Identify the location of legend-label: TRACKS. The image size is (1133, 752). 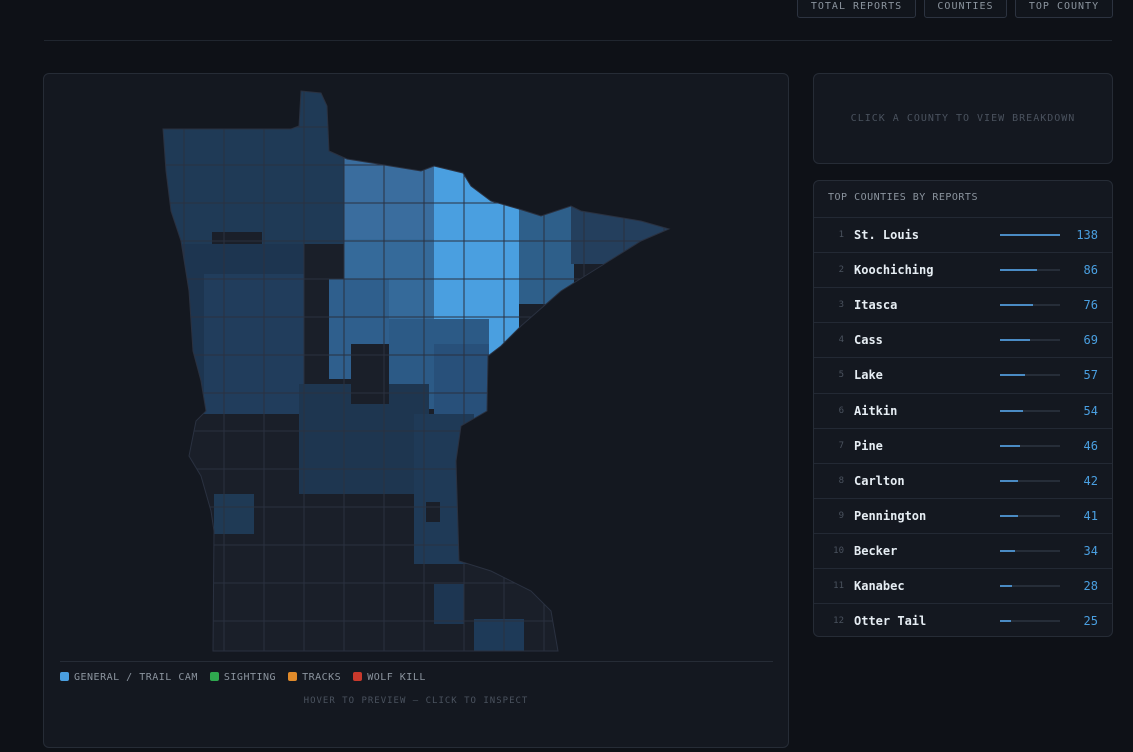
(322, 677).